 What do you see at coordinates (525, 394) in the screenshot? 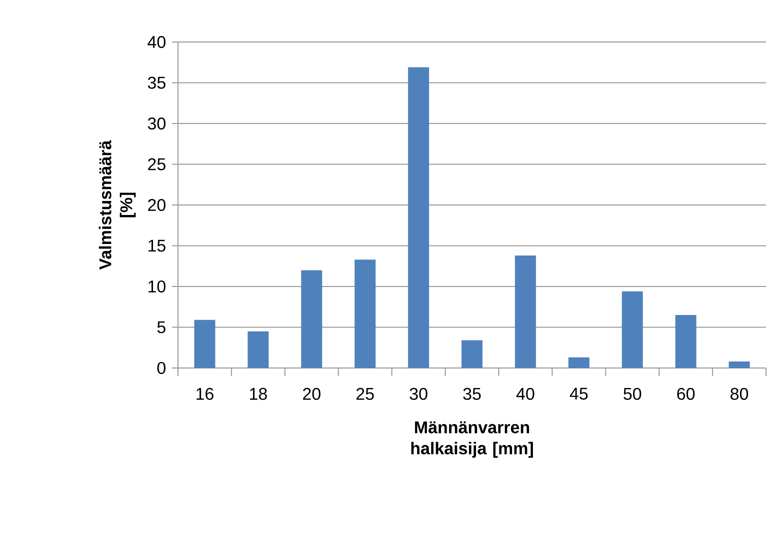
I see `x-tick-label: 40` at bounding box center [525, 394].